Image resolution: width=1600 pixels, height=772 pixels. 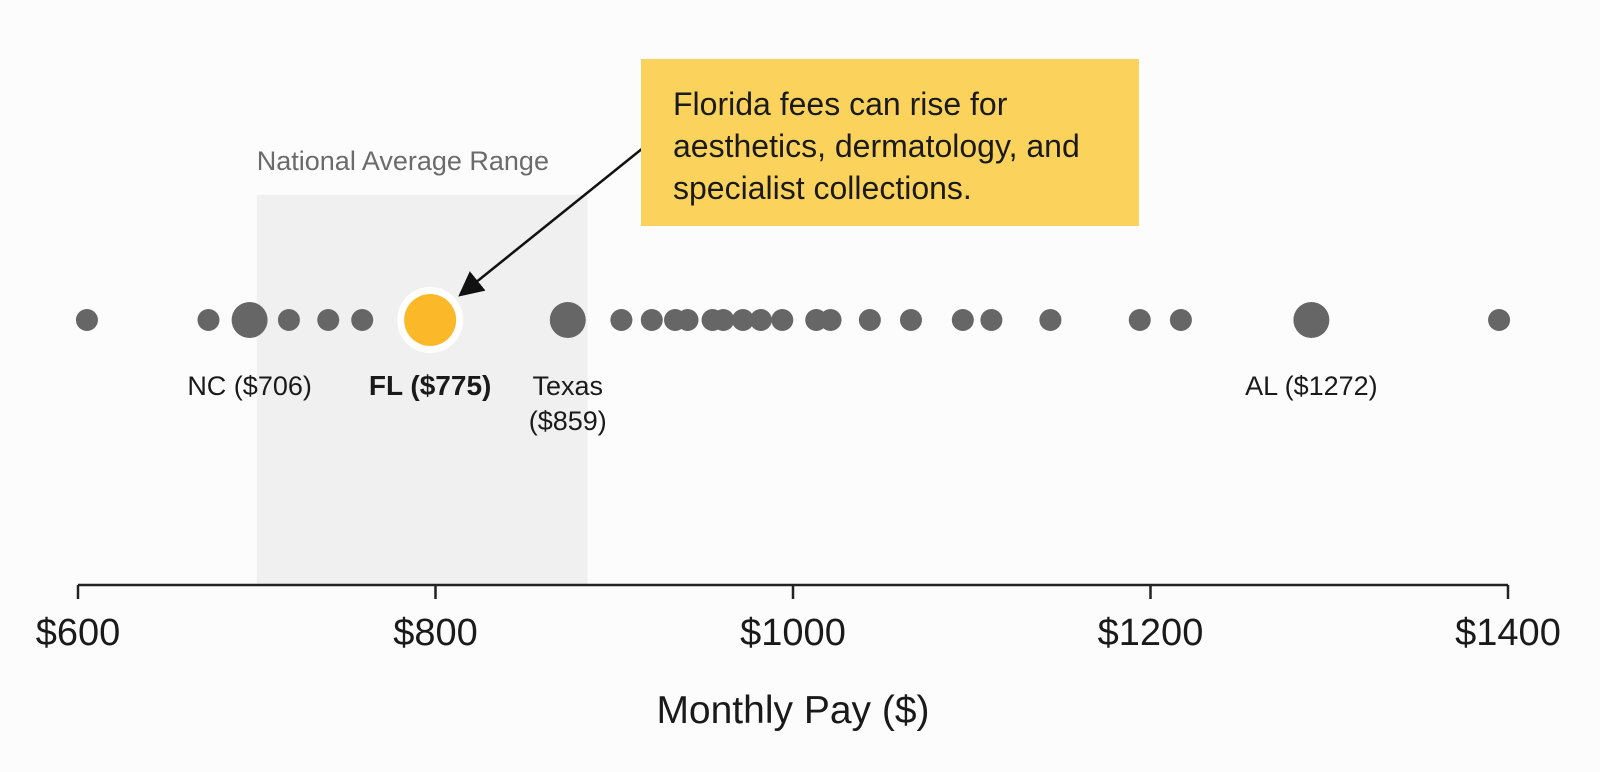 I want to click on band-label: National Average Range, so click(x=403, y=161).